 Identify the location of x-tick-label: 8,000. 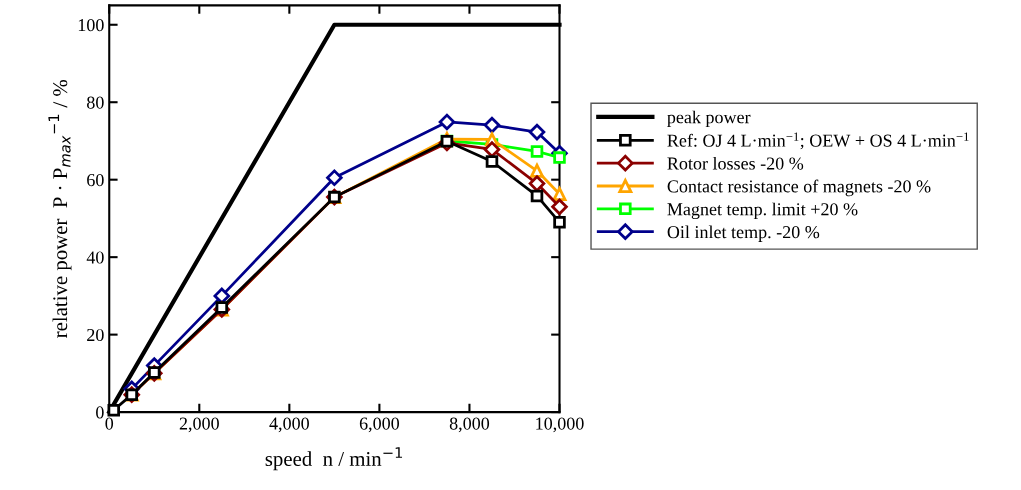
(469, 425).